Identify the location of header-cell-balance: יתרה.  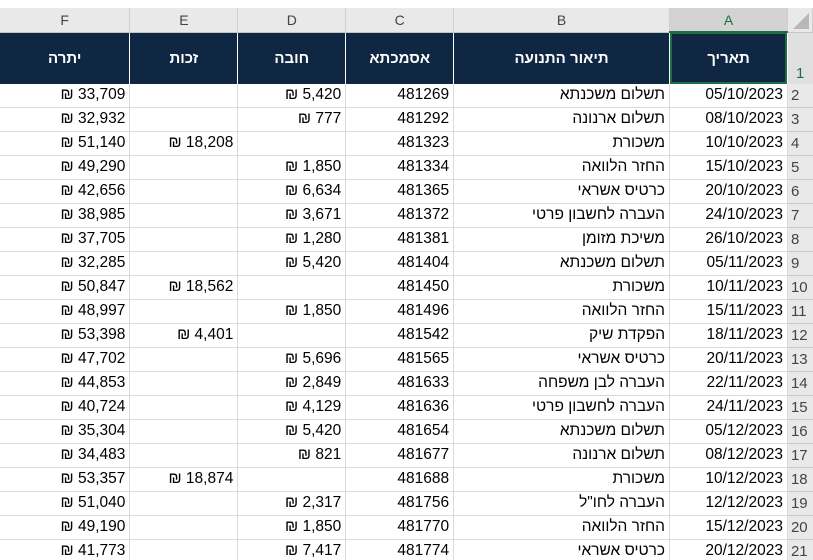
(65, 58).